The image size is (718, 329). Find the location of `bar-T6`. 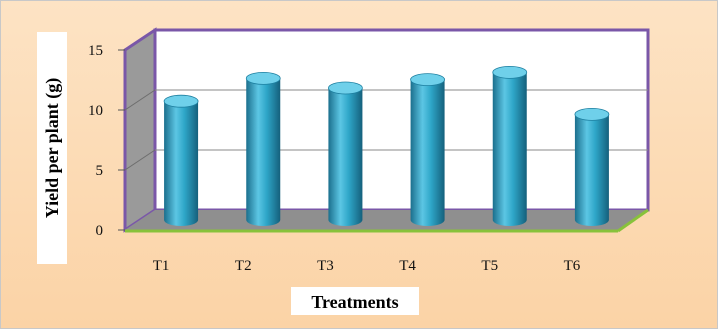

bar-T6 is located at coordinates (592, 167).